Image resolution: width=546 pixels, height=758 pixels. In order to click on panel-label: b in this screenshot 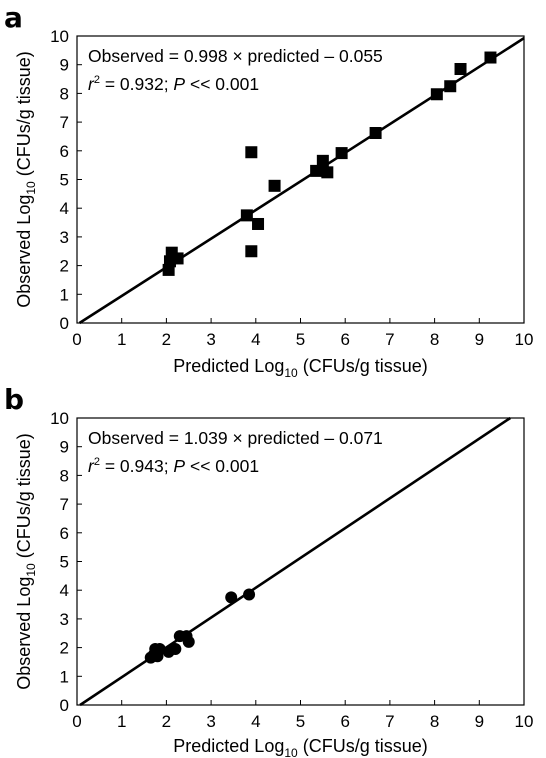, I will do `click(14, 399)`.